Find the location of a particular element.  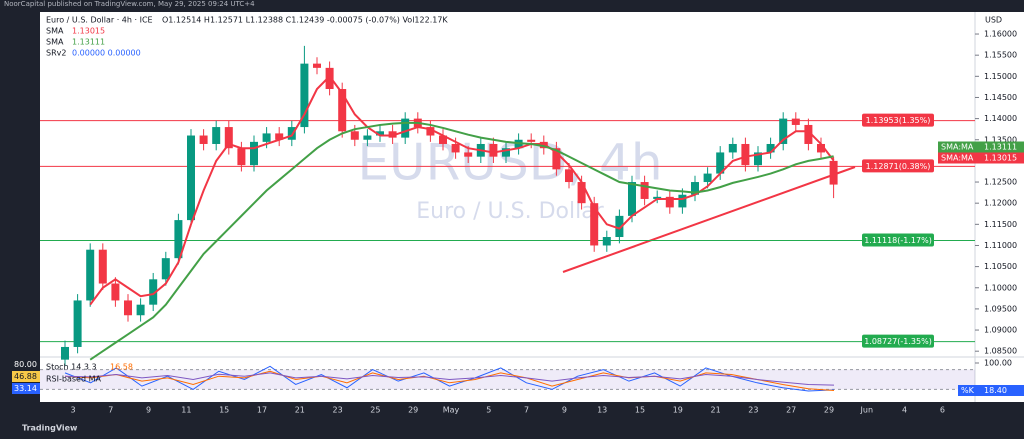

y-tick-label: 100.00 is located at coordinates (998, 363).